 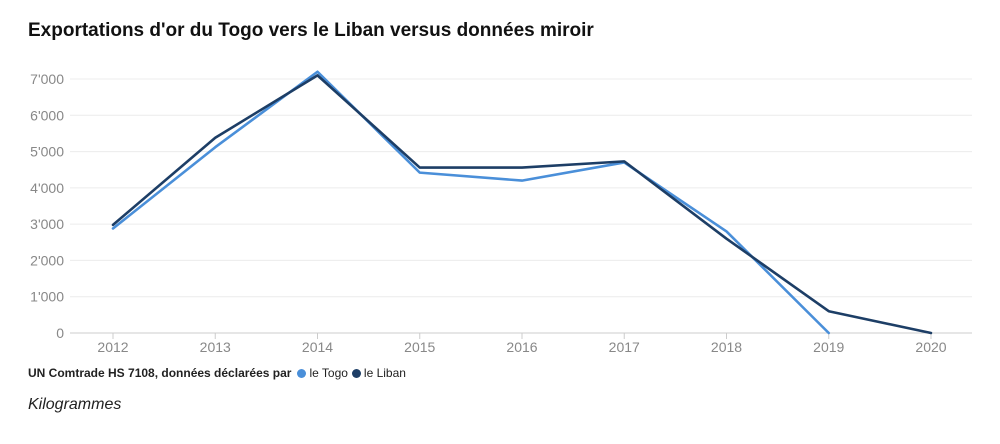 I want to click on x-tick-label: 2015, so click(x=419, y=347).